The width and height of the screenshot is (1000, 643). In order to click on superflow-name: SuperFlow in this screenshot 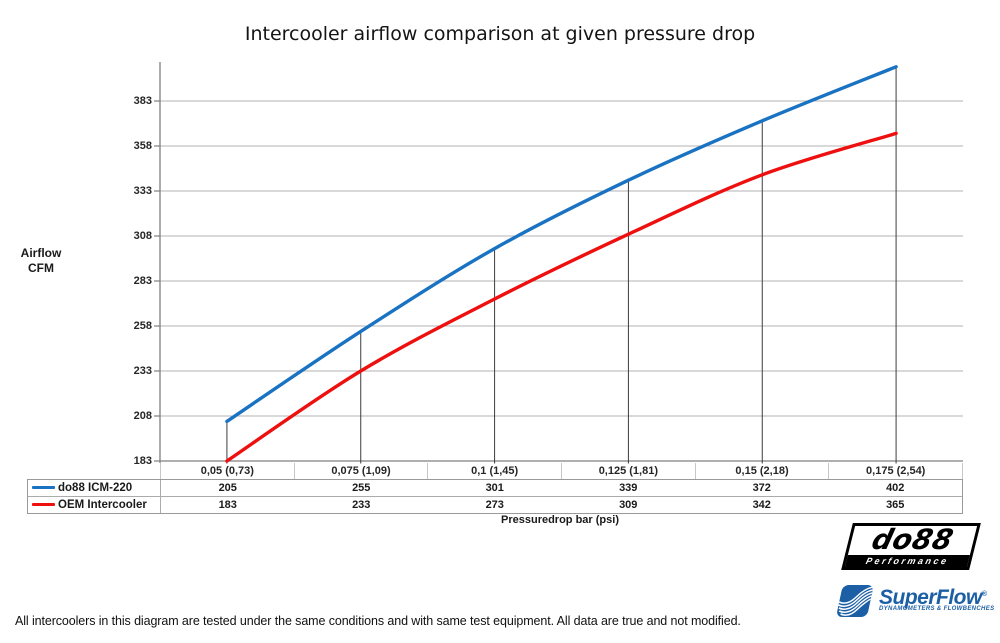, I will do `click(930, 597)`.